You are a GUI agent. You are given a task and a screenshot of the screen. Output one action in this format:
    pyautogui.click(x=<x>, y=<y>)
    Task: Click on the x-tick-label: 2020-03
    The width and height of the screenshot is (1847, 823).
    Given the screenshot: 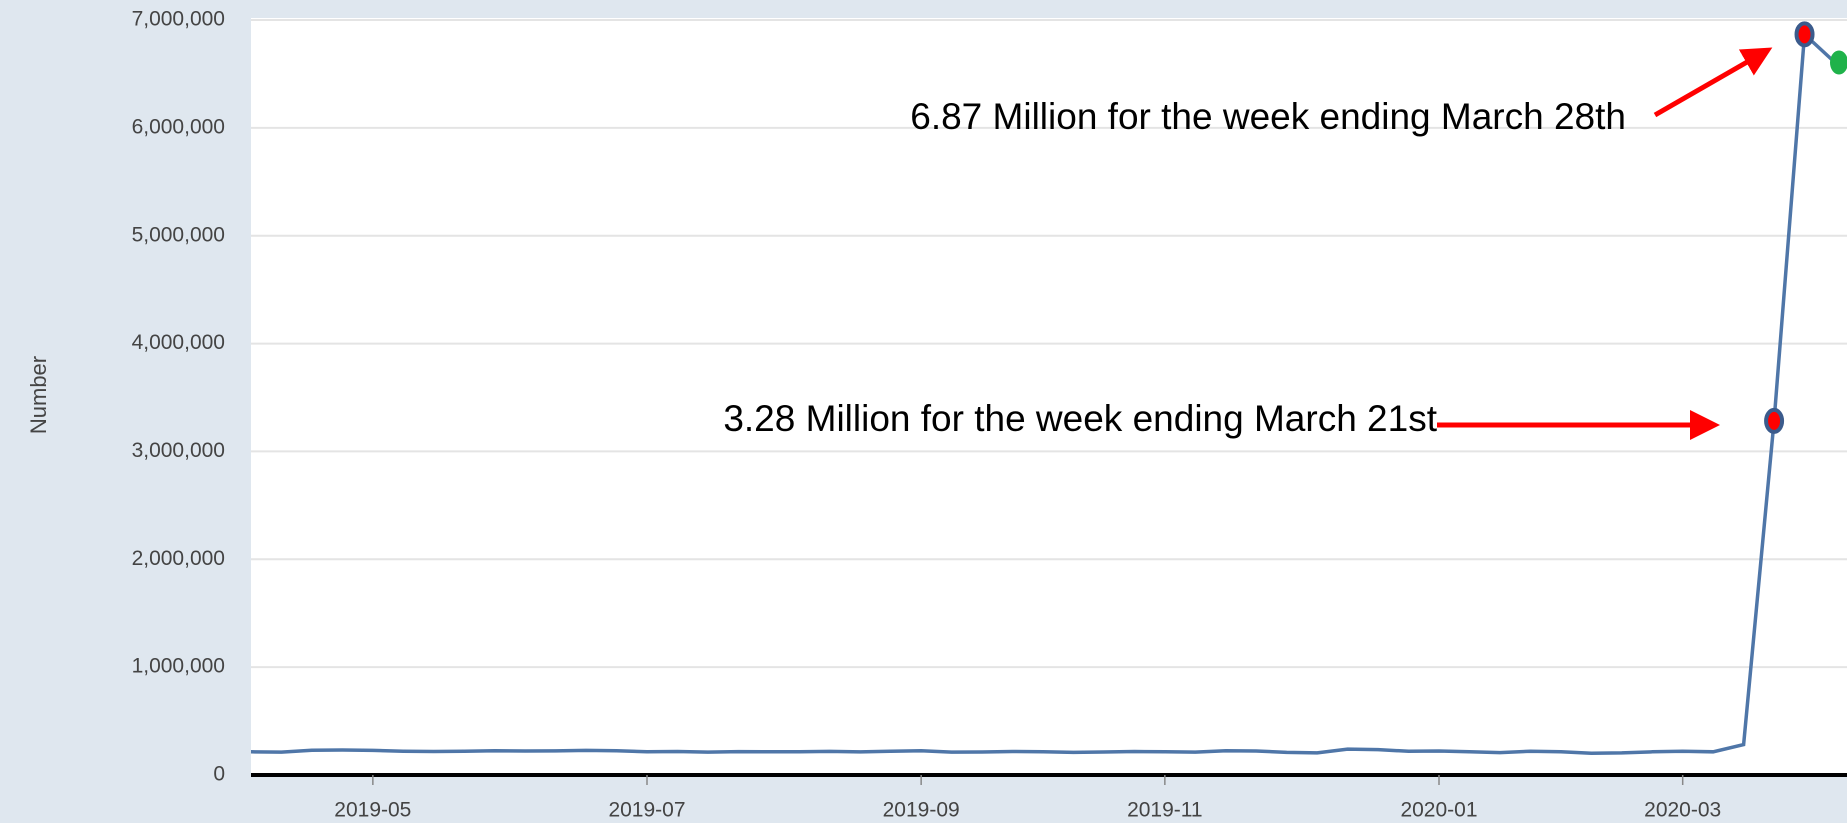 What is the action you would take?
    pyautogui.click(x=1682, y=810)
    